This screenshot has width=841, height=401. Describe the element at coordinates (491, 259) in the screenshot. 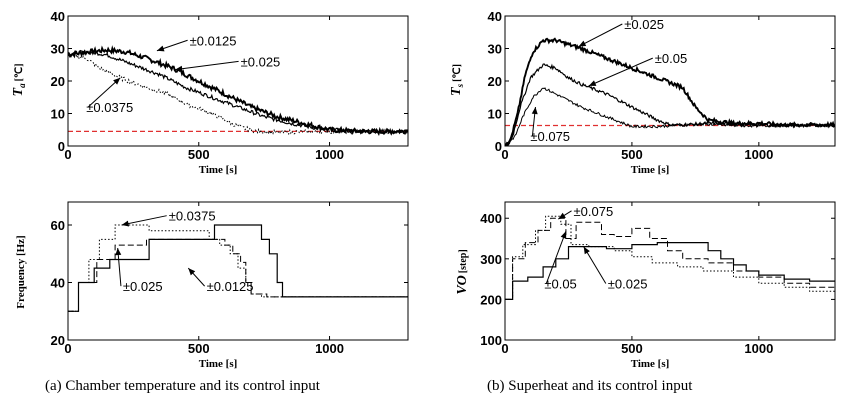

I see `y-tick-label: 300` at that location.